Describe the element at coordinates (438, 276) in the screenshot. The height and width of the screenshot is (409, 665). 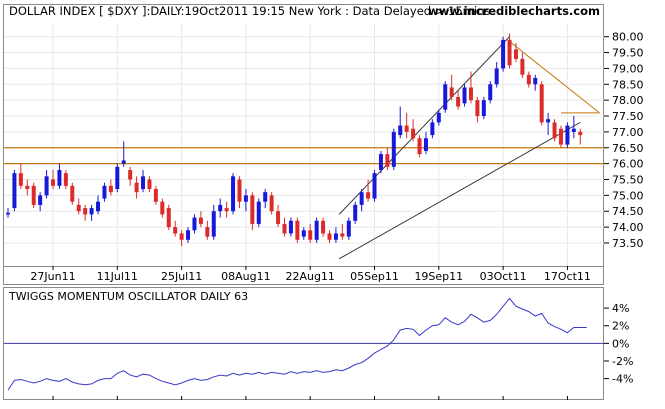
I see `x-tick-label: 19Sep11` at that location.